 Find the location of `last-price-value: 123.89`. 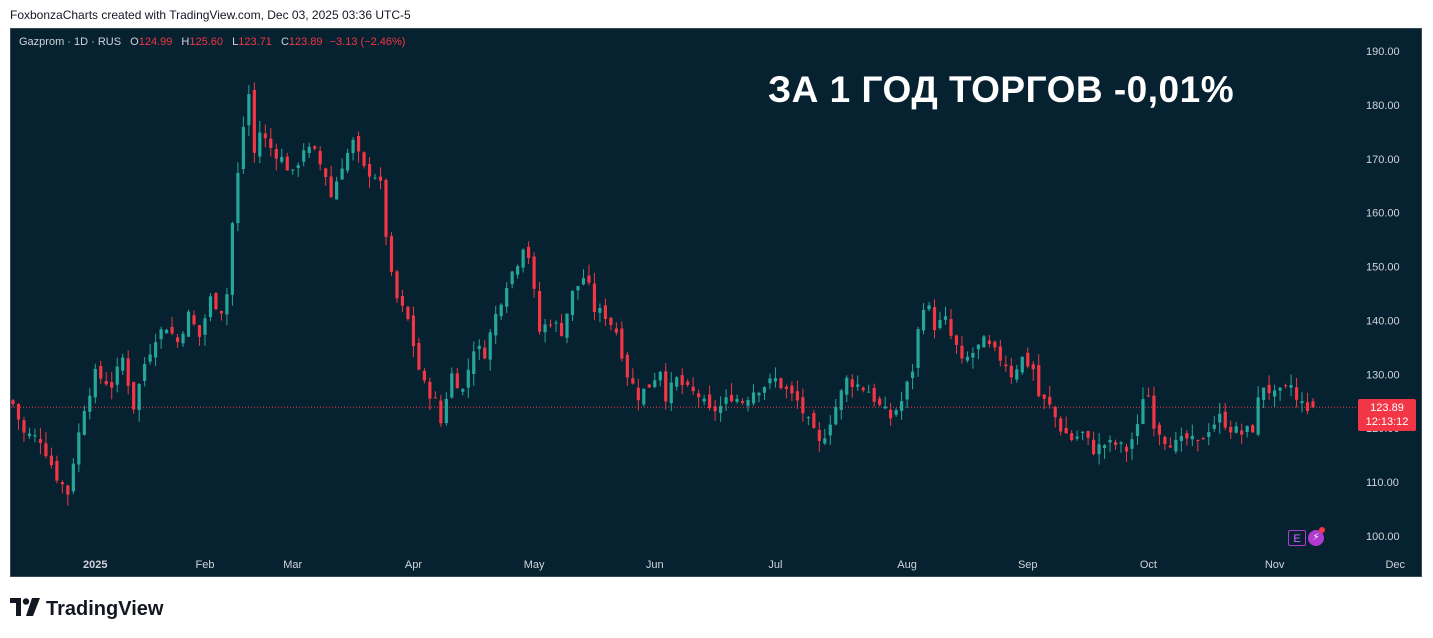

last-price-value: 123.89 is located at coordinates (1387, 408).